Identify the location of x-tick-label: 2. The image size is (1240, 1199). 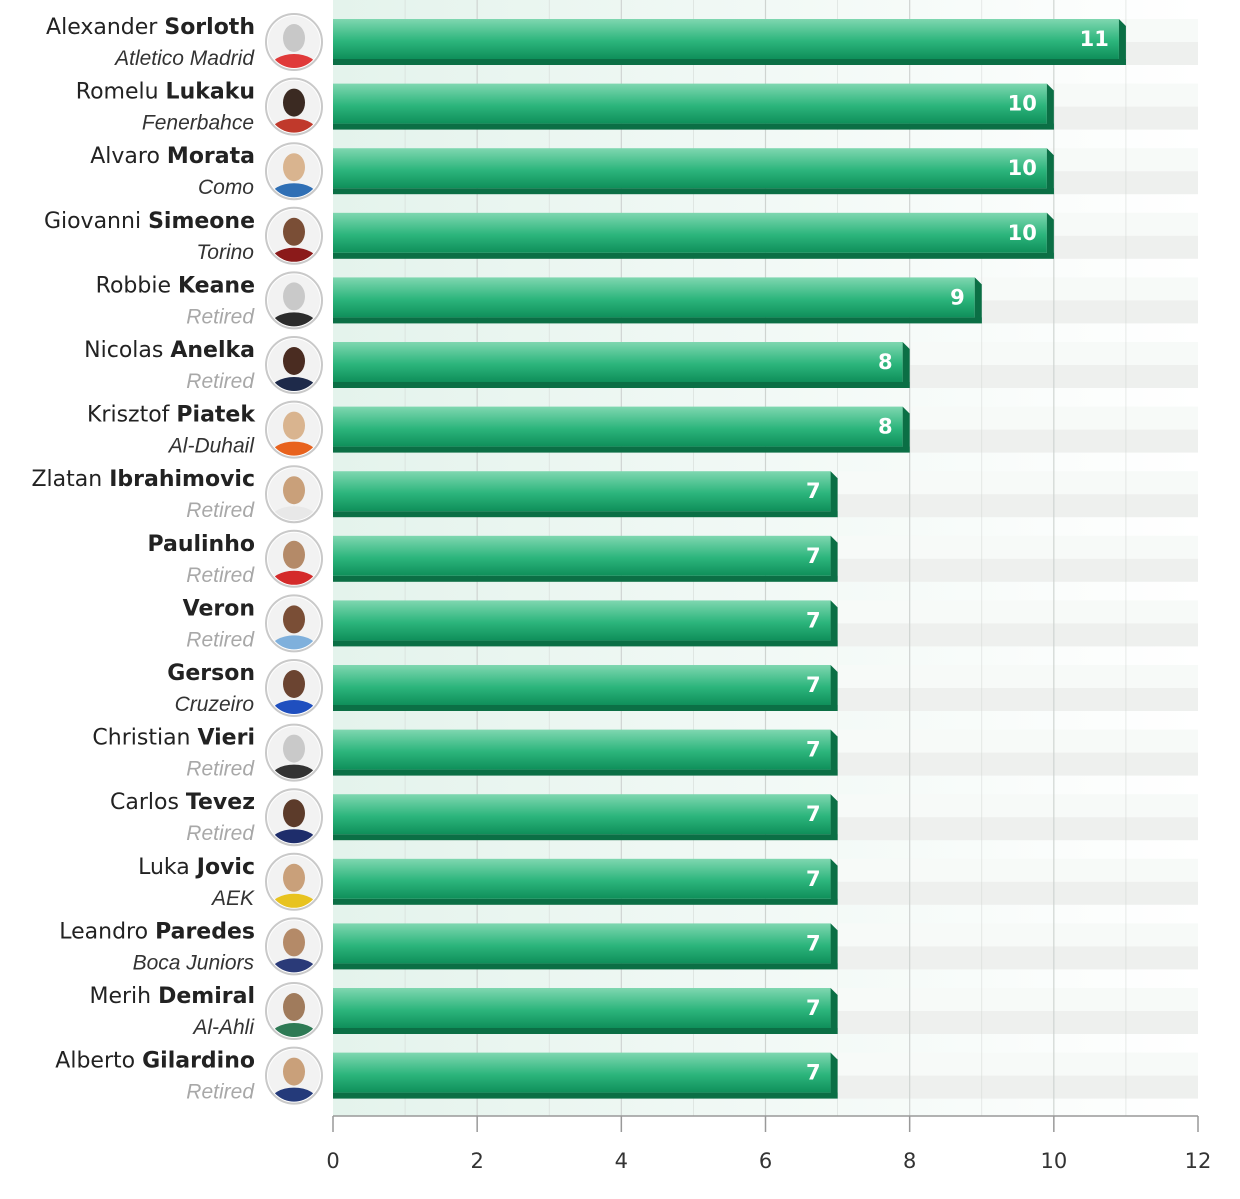
(476, 1161).